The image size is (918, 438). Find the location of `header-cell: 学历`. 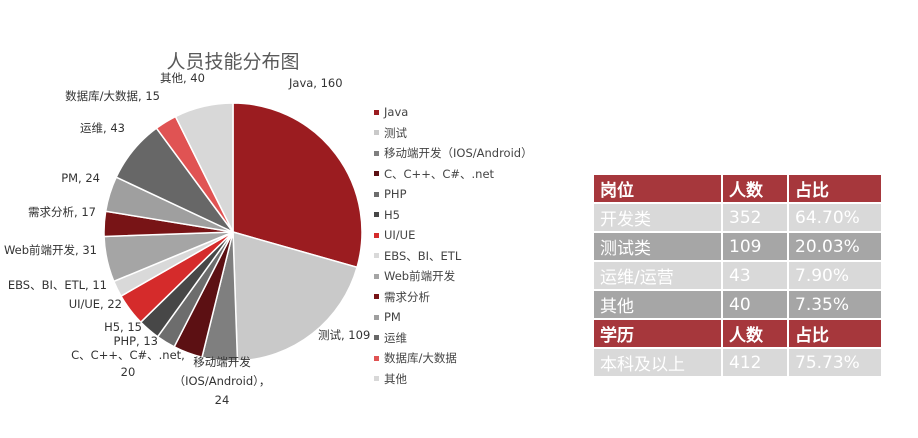

header-cell: 学历 is located at coordinates (657, 333).